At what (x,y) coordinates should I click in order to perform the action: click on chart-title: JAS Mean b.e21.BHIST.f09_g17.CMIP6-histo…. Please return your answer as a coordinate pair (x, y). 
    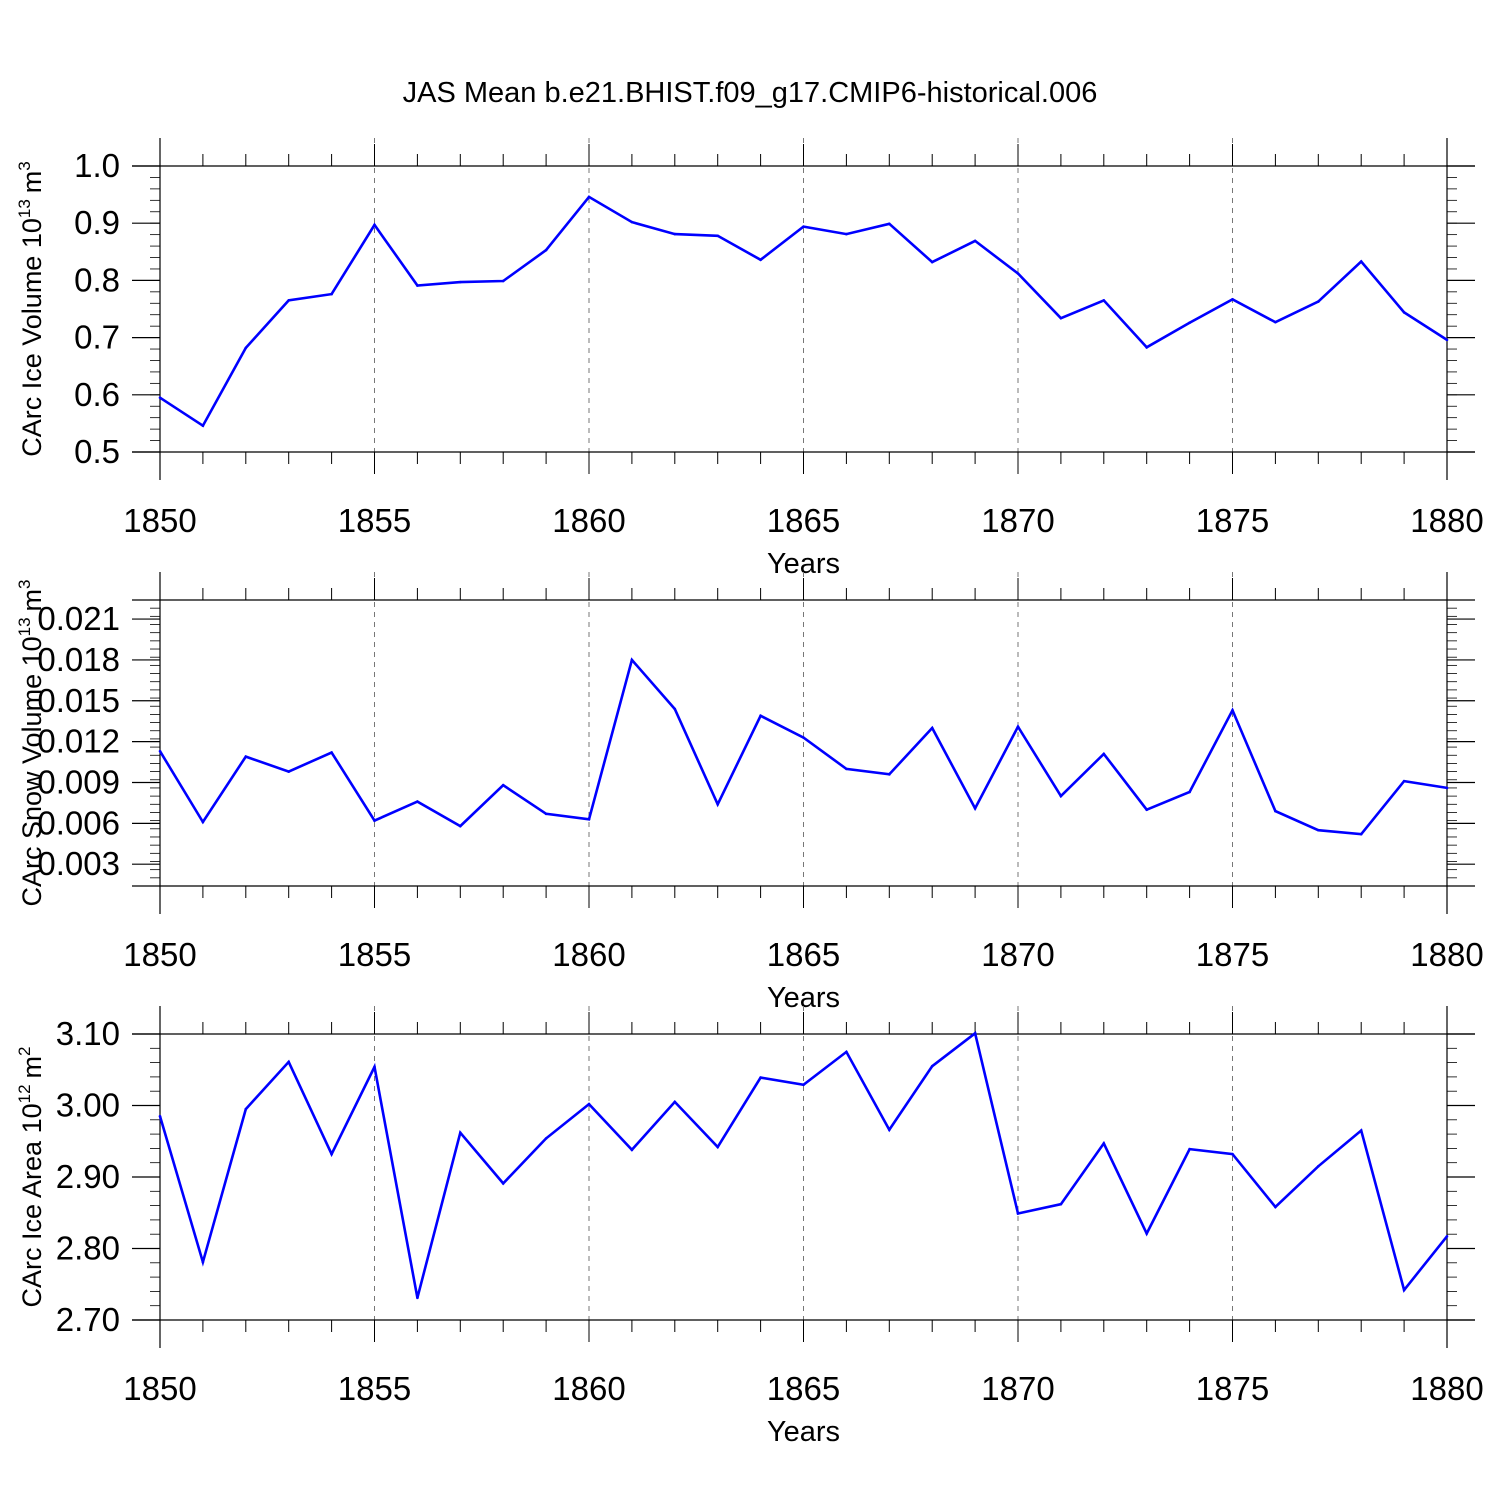
    Looking at the image, I should click on (750, 93).